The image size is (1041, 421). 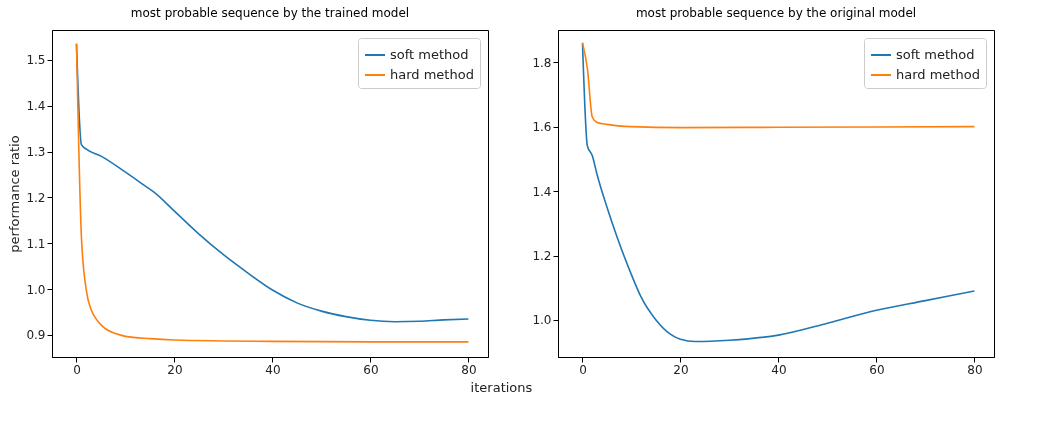 What do you see at coordinates (270, 13) in the screenshot?
I see `chart-title: most probable sequence by the trained model` at bounding box center [270, 13].